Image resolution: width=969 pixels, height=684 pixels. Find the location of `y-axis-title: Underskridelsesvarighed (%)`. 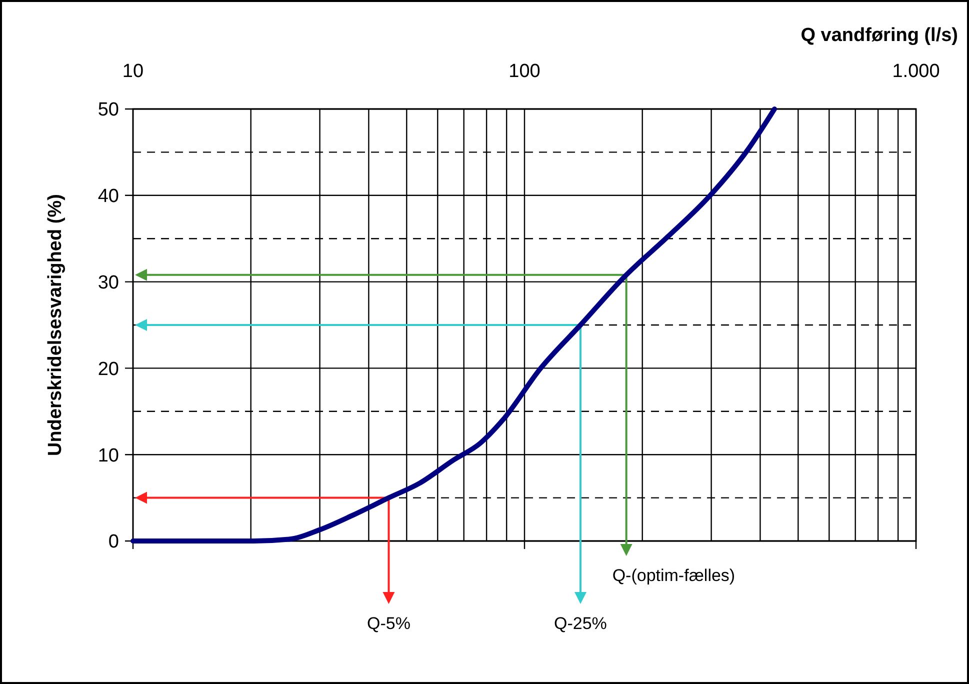

y-axis-title: Underskridelsesvarighed (%) is located at coordinates (55, 325).